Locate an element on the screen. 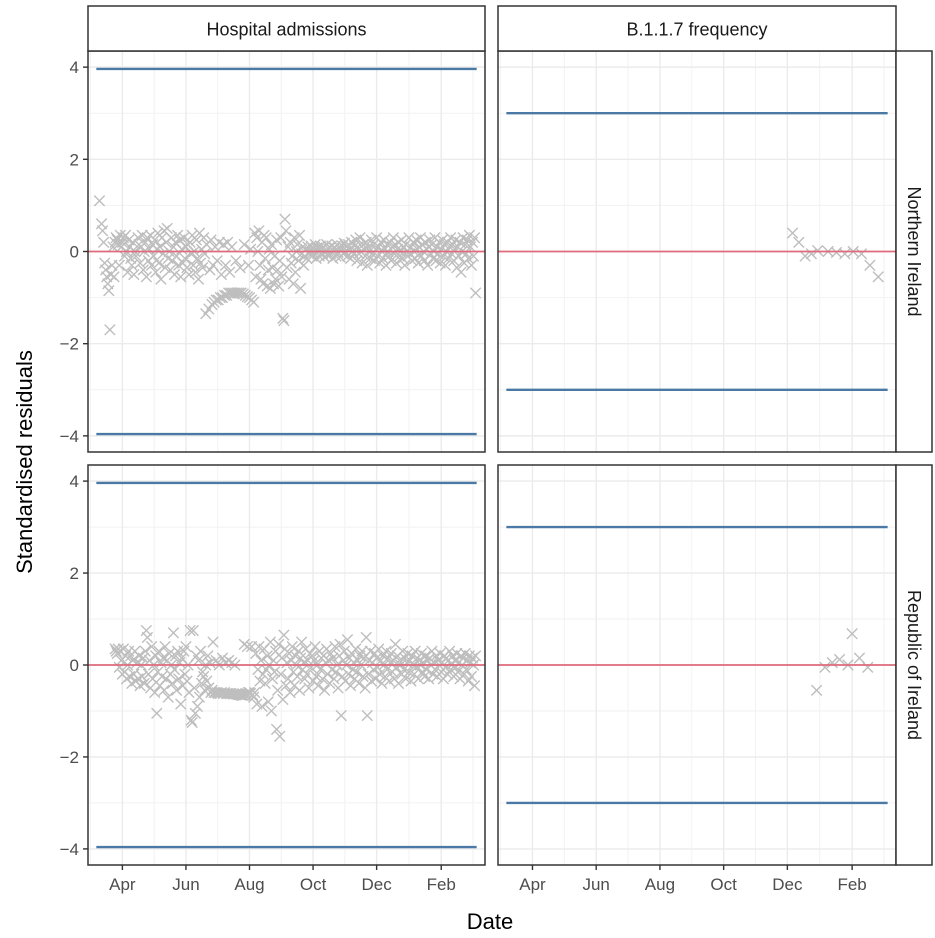  y-axis-title: Standardised residuals is located at coordinates (24, 462).